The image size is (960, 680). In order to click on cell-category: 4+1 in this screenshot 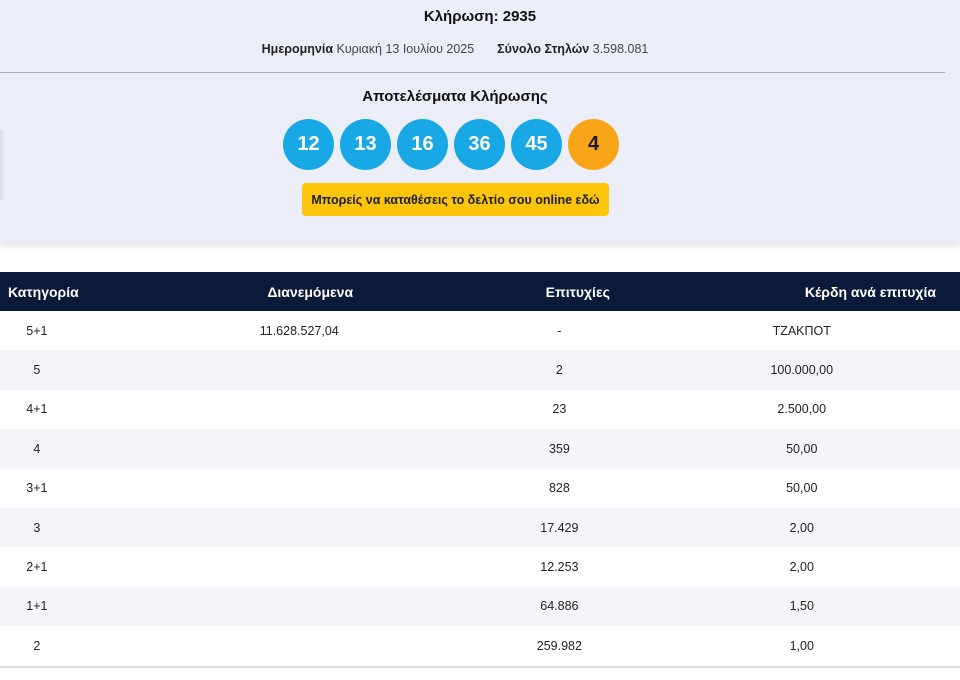, I will do `click(37, 409)`.